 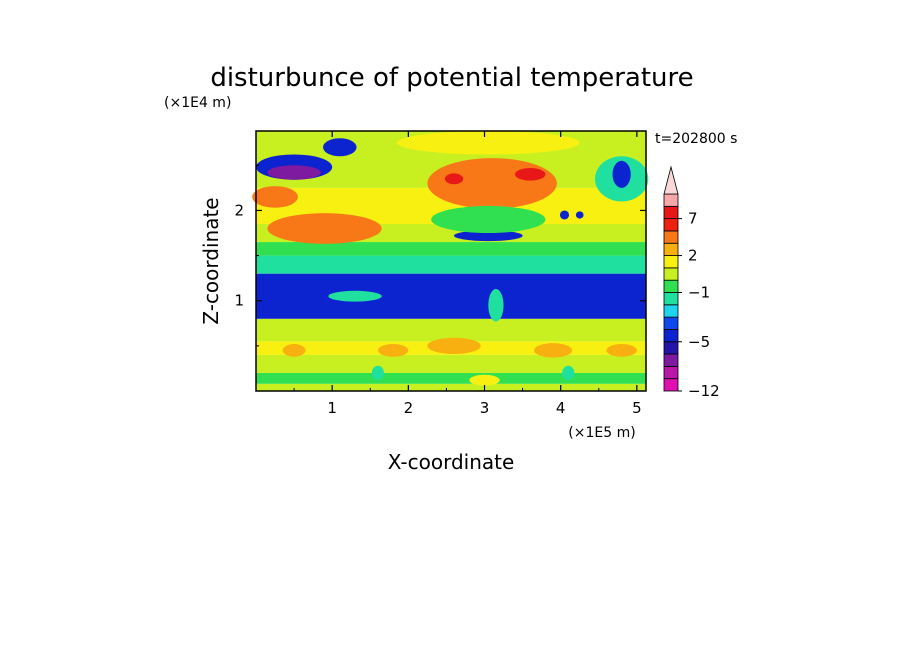 What do you see at coordinates (485, 408) in the screenshot?
I see `x-tick-label: 3` at bounding box center [485, 408].